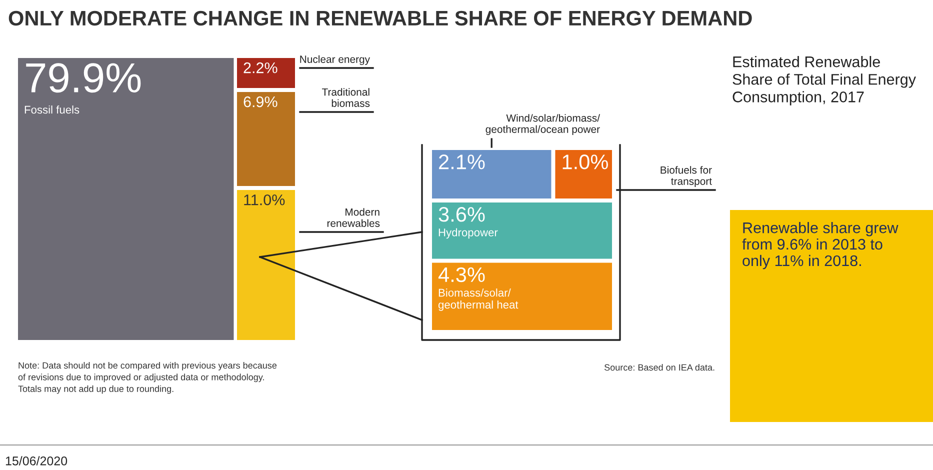 This screenshot has height=470, width=933. What do you see at coordinates (462, 162) in the screenshot?
I see `data-label: 2.1%` at bounding box center [462, 162].